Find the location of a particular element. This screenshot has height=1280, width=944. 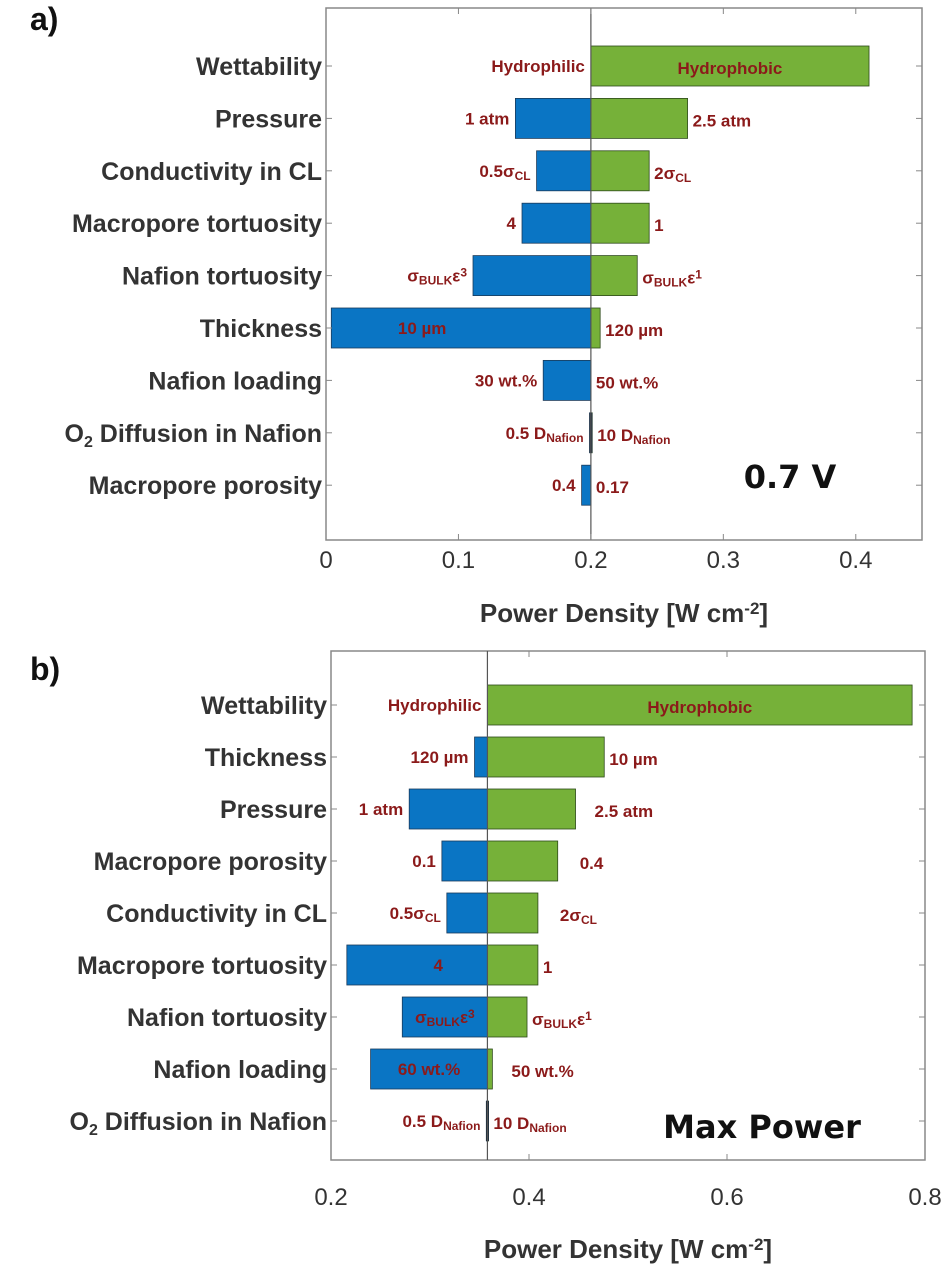

low-value-label: 30 wt.% is located at coordinates (506, 380).